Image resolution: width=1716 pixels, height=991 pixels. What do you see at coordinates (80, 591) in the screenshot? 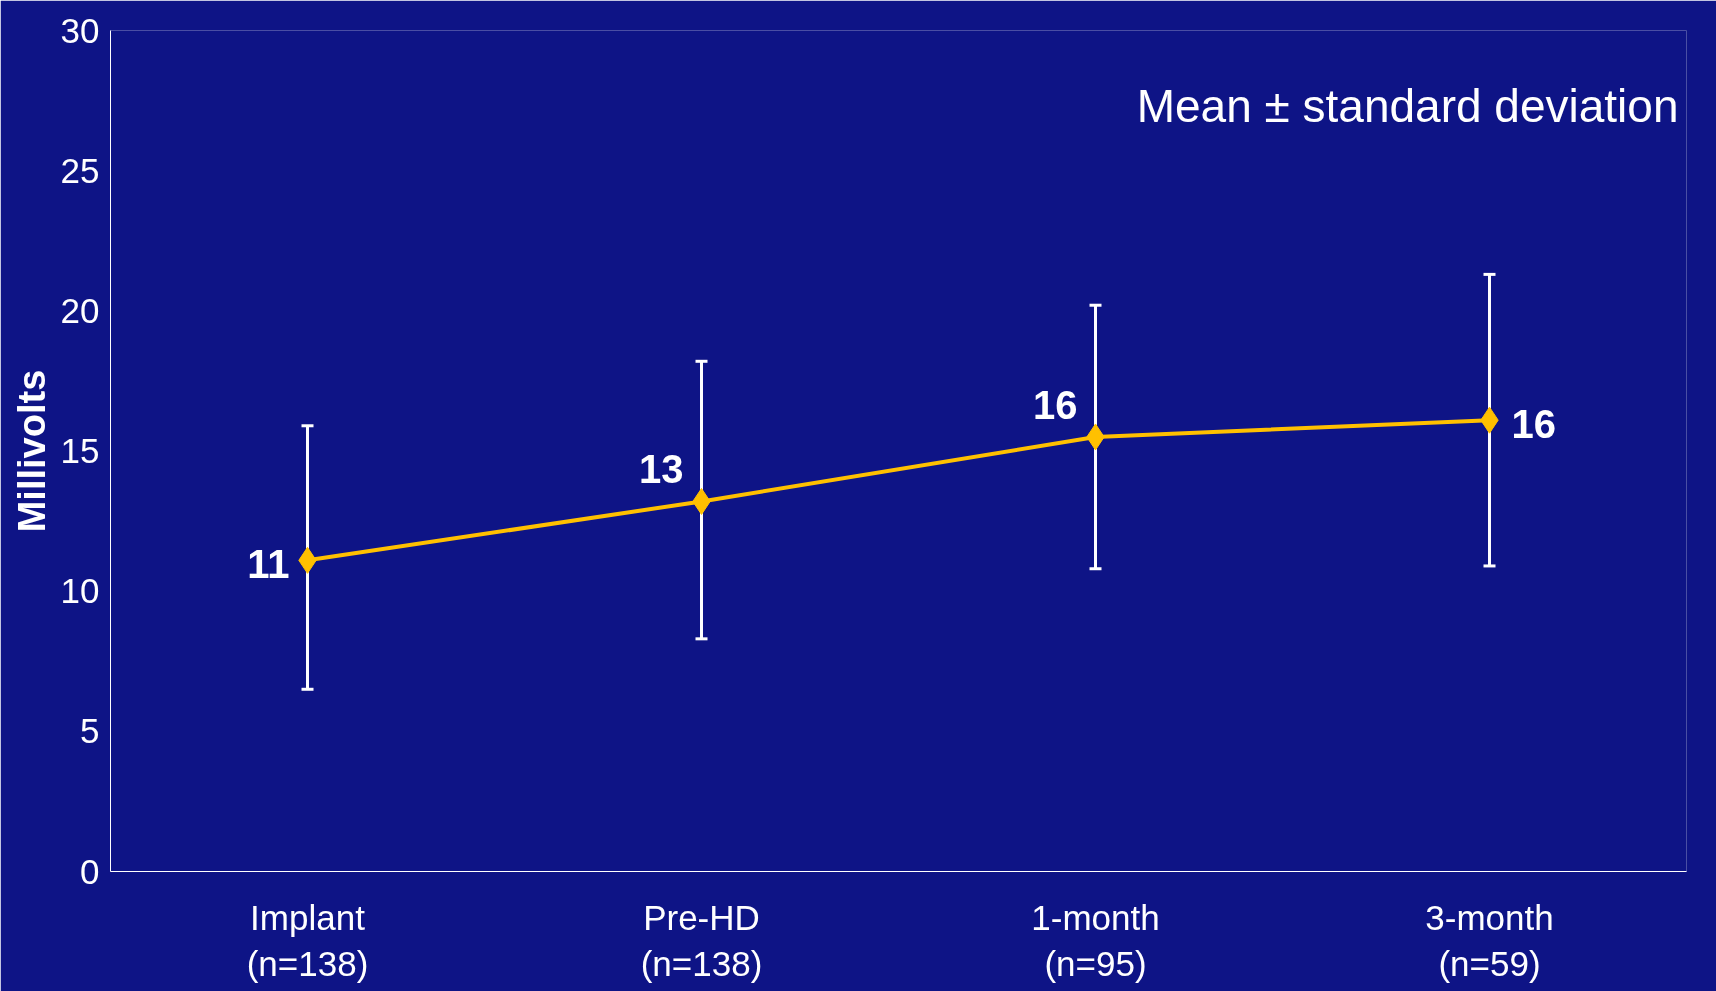
I see `y-tick-label: 10` at bounding box center [80, 591].